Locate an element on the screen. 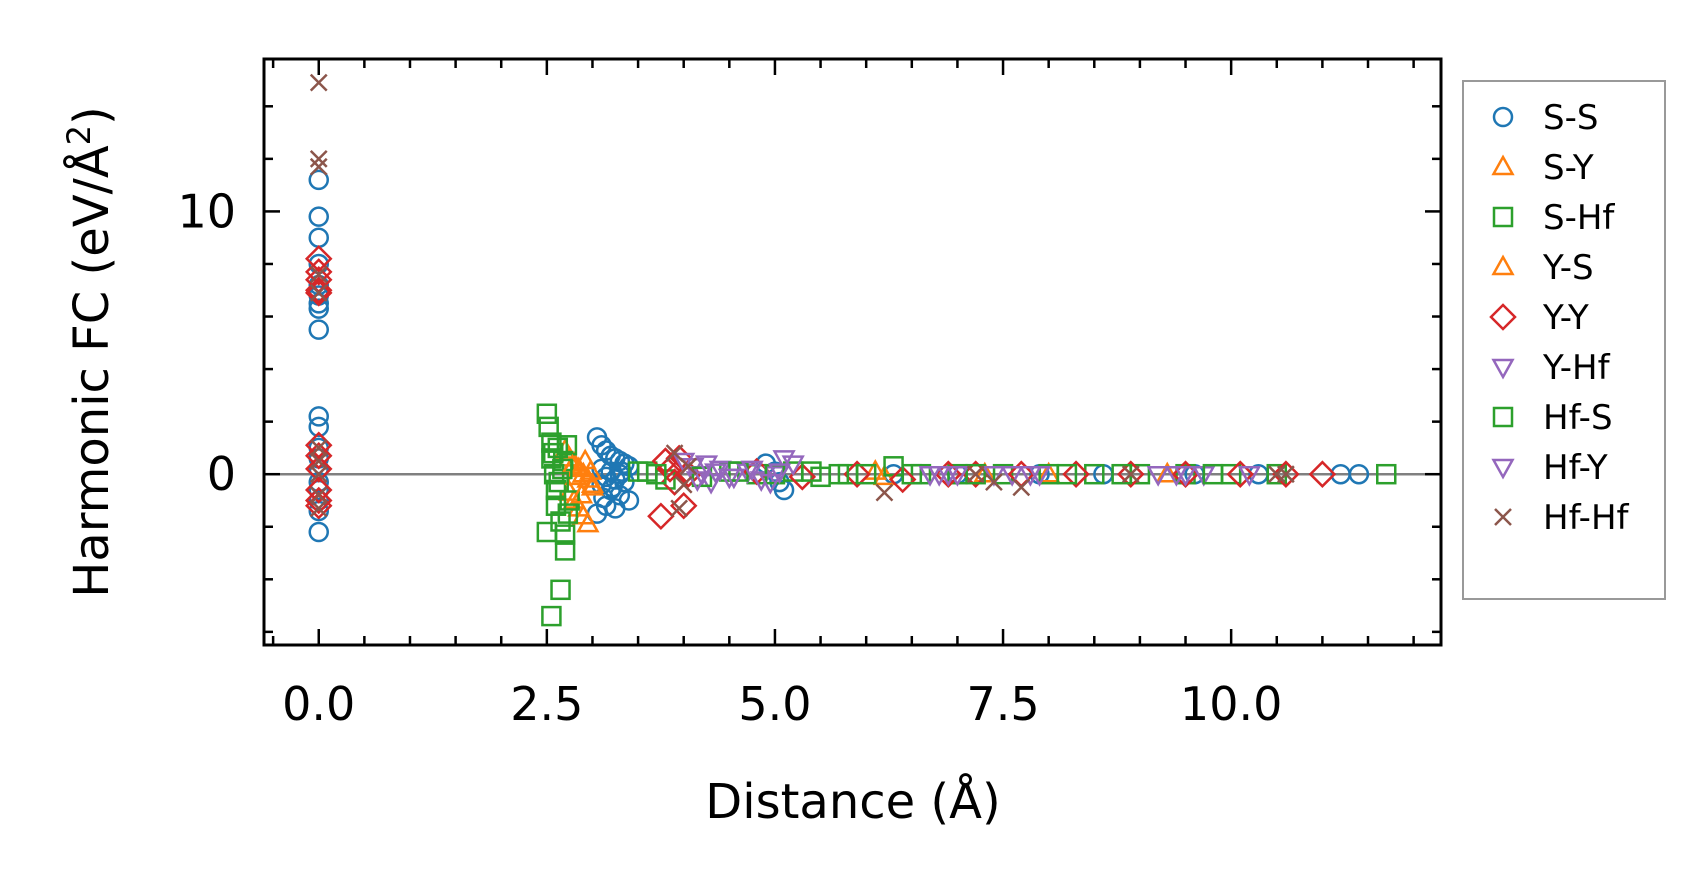 The width and height of the screenshot is (1702, 883). legend-label: S-S is located at coordinates (1570, 118).